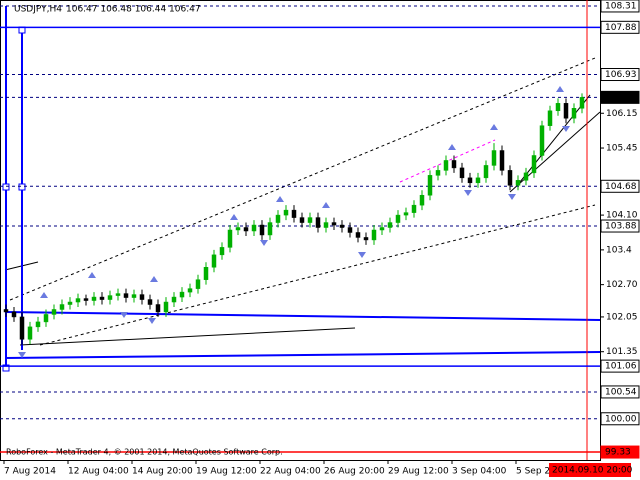  Describe the element at coordinates (622, 149) in the screenshot. I see `y-tick-label: 105.45` at that location.